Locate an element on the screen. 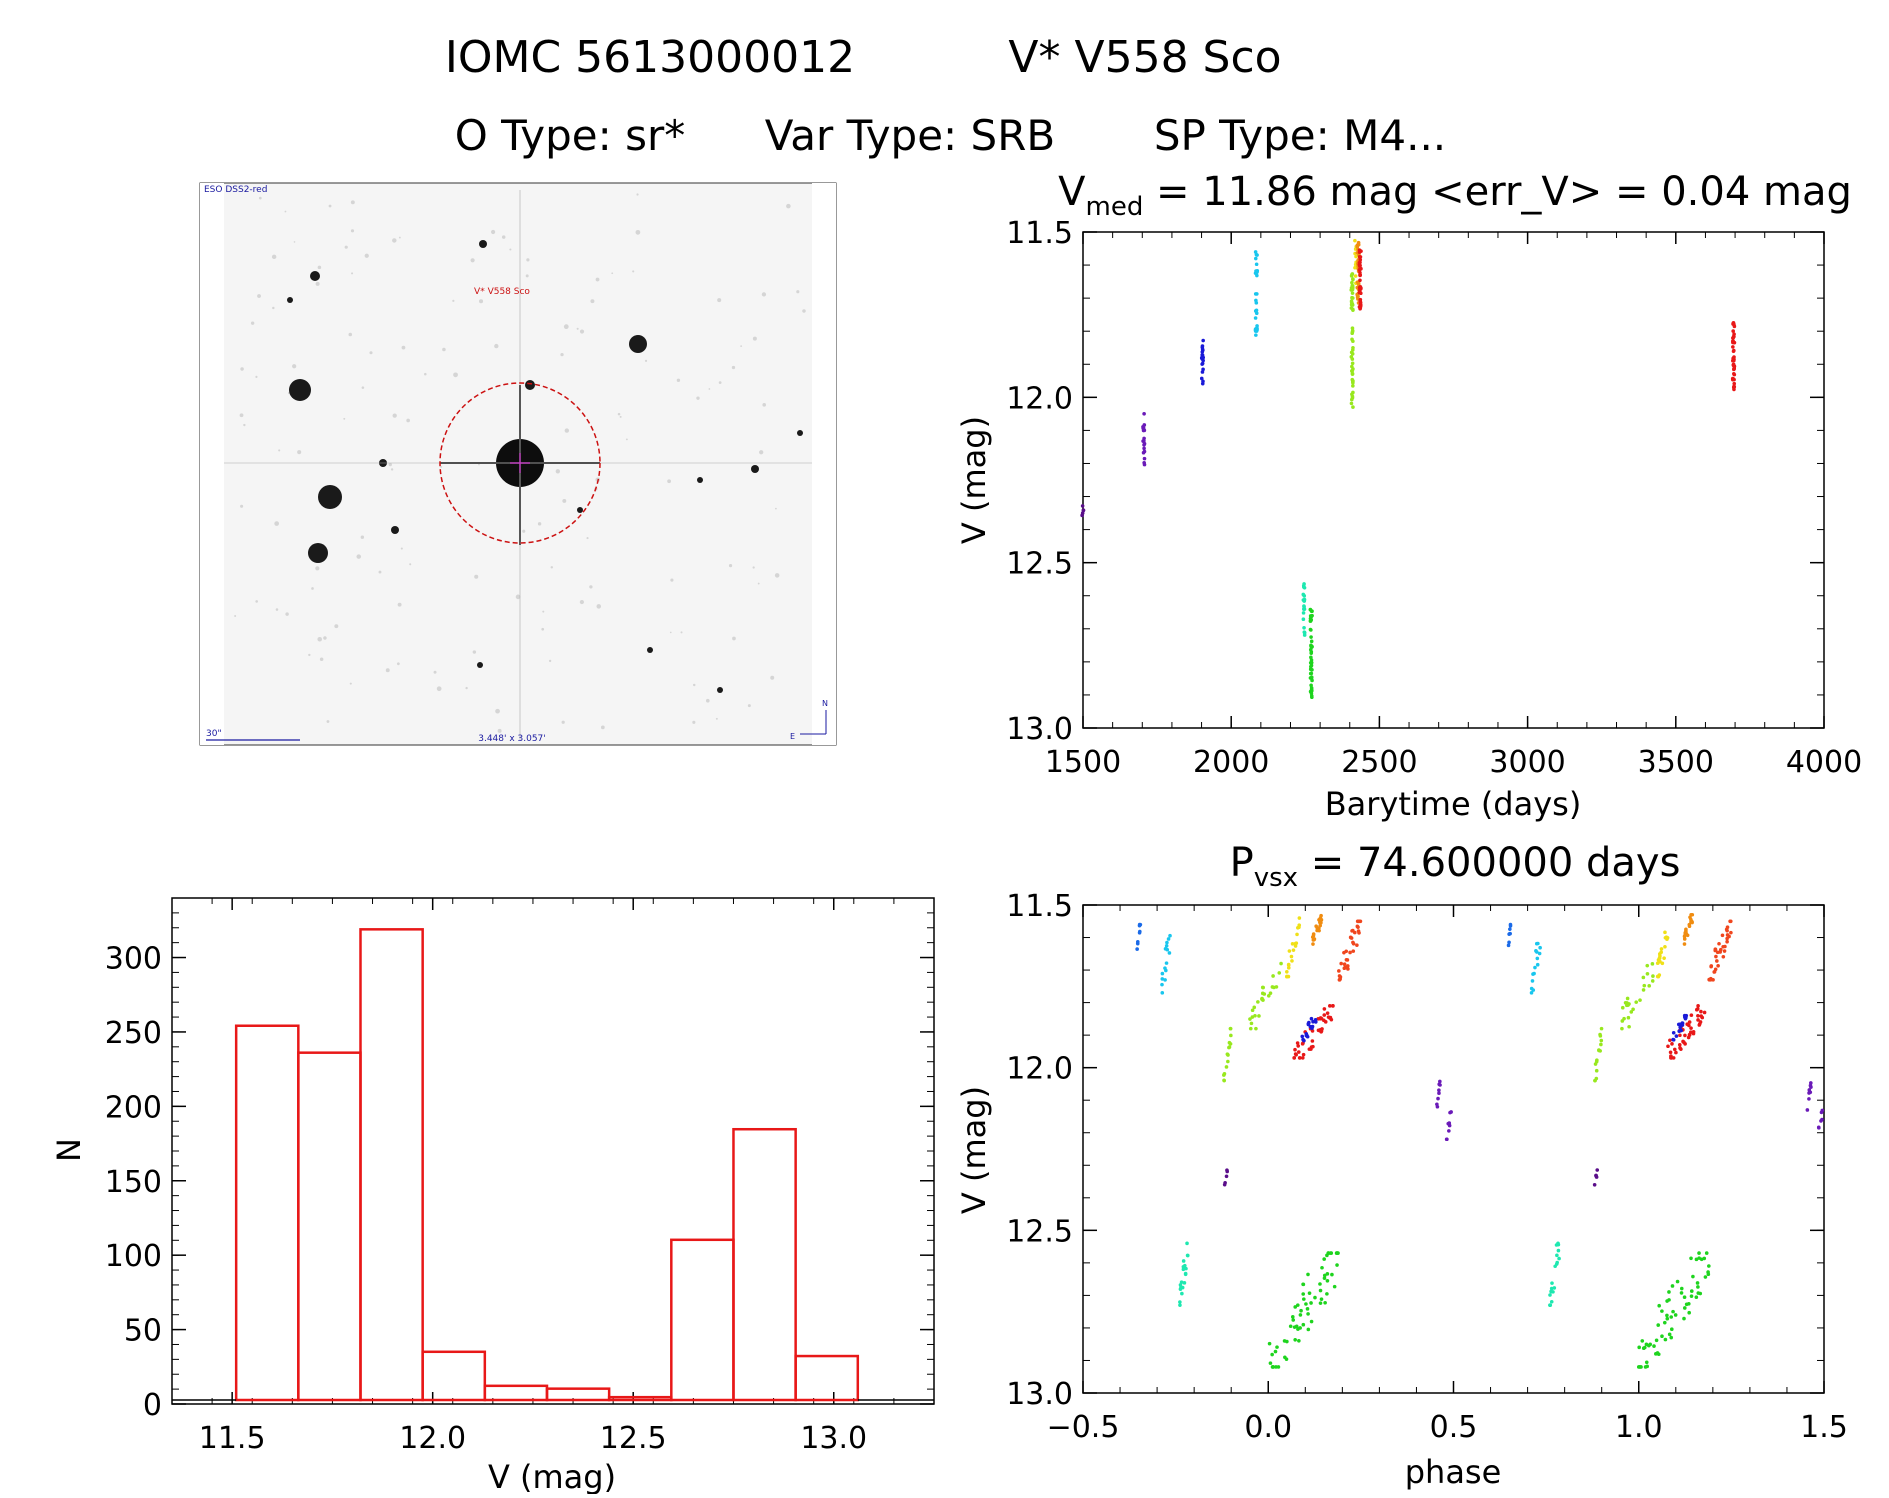 This screenshot has height=1498, width=1889. phased-ytick-label: 12.0 is located at coordinates (1039, 1069).